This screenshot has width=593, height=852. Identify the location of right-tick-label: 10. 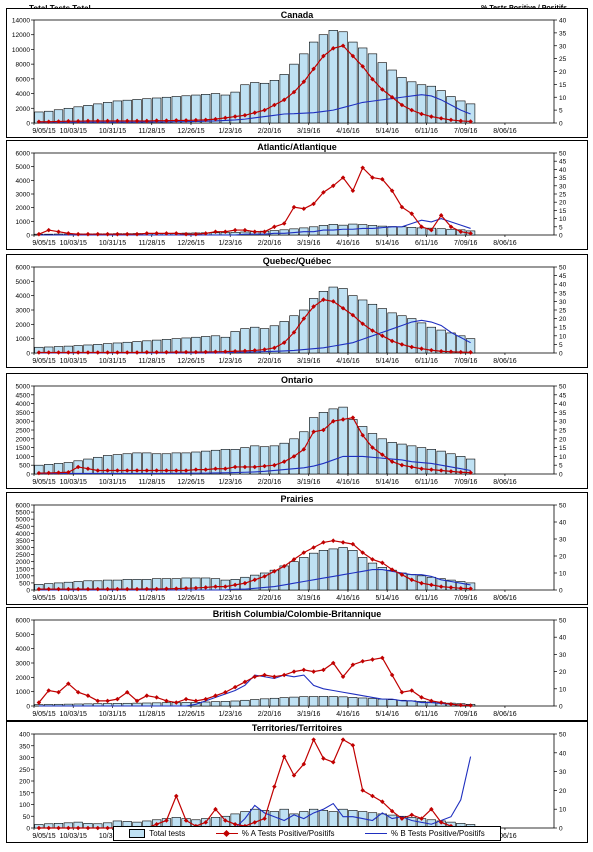
(563, 336).